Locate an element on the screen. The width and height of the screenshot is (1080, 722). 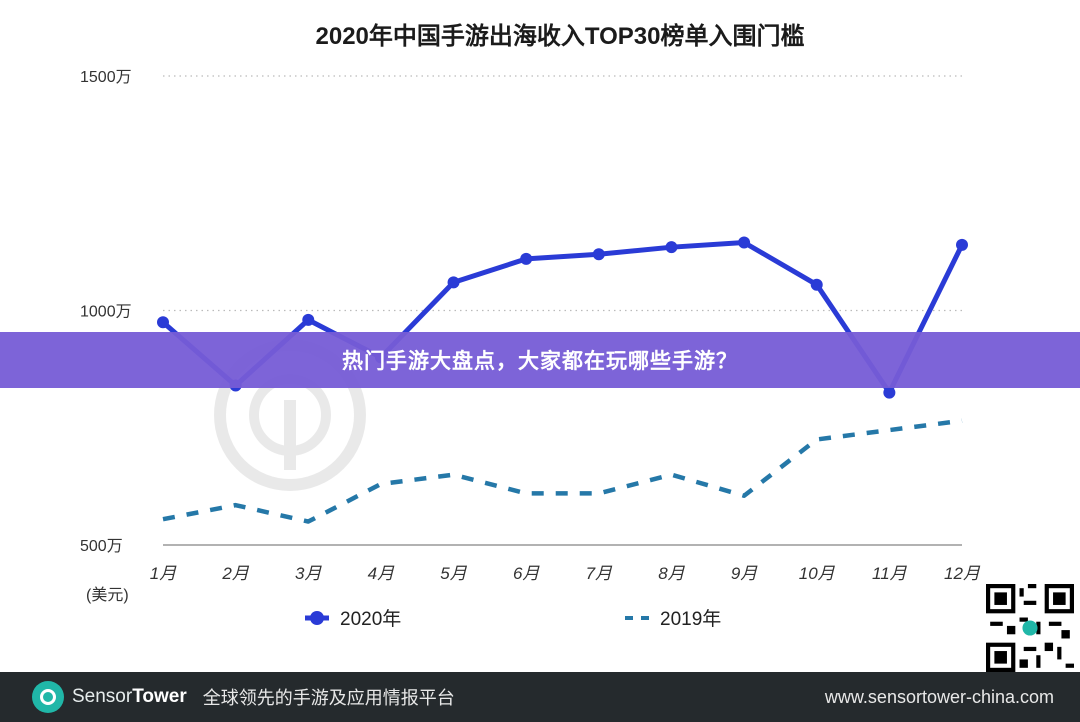
qr-code is located at coordinates (1030, 628).